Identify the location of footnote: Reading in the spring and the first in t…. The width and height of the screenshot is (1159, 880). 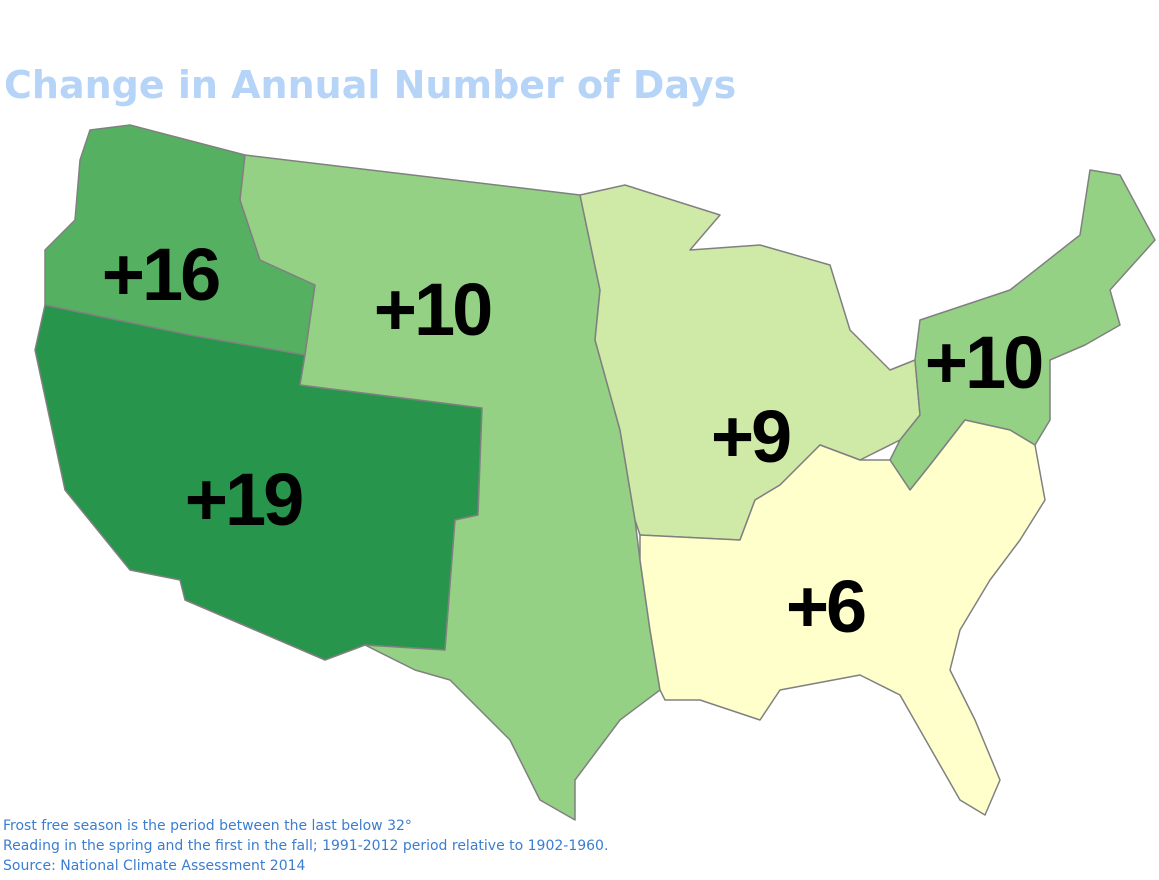
(305, 846).